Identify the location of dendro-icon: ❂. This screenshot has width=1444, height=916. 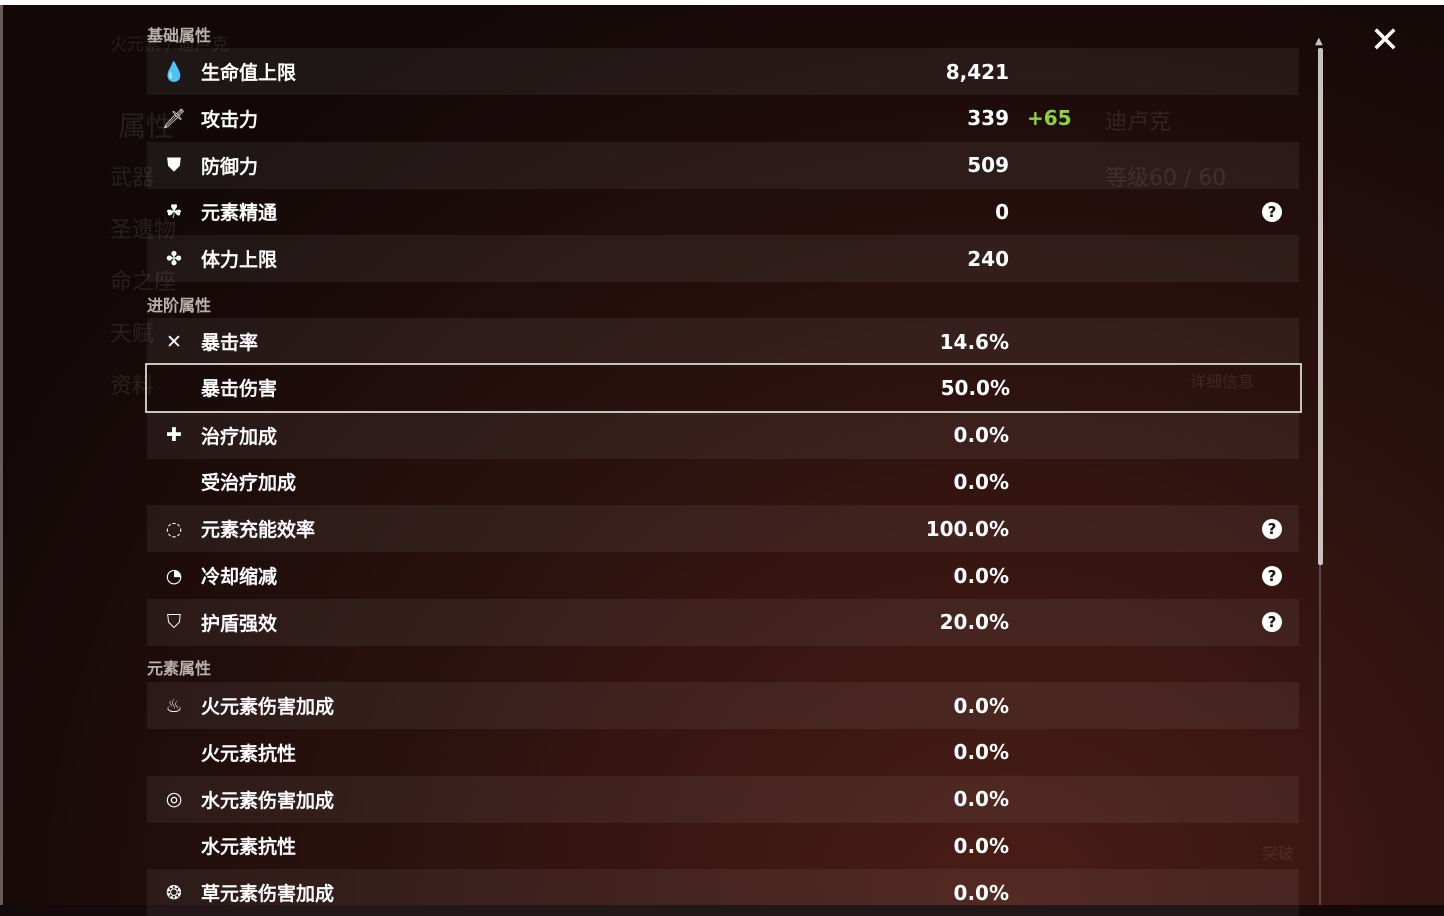
(174, 892).